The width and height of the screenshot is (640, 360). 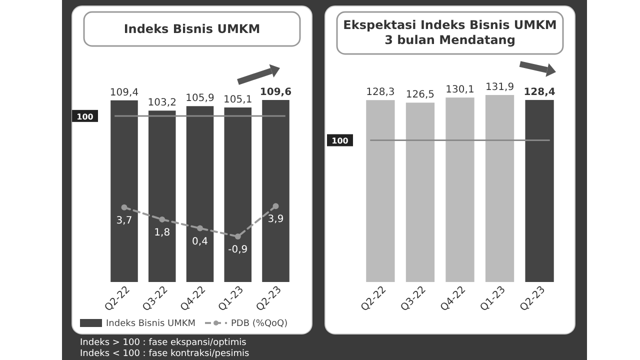 I want to click on data-label: 0,4, so click(x=200, y=242).